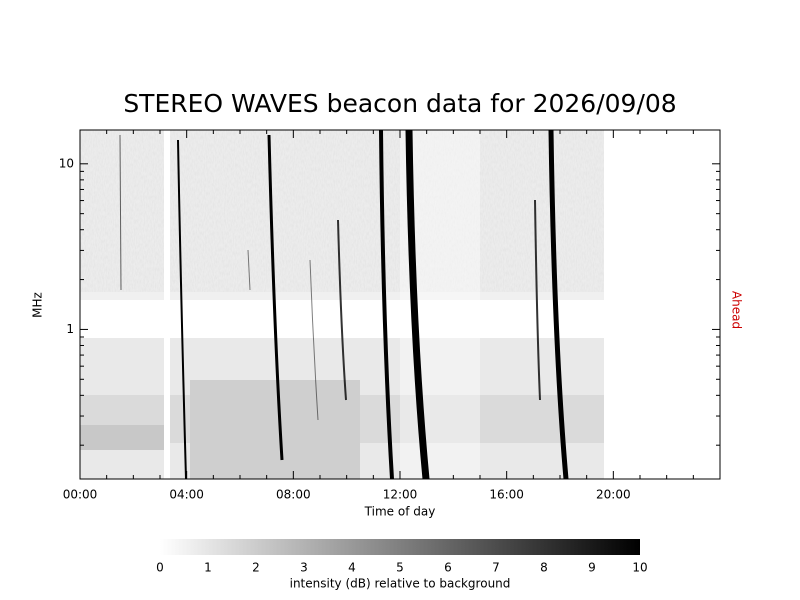 The width and height of the screenshot is (800, 600). I want to click on colorbar-tick-label: 6, so click(448, 568).